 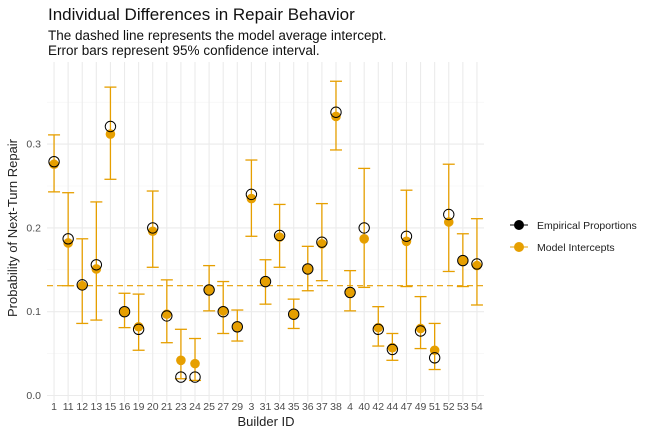 I want to click on x-tick-label: 47, so click(x=407, y=407).